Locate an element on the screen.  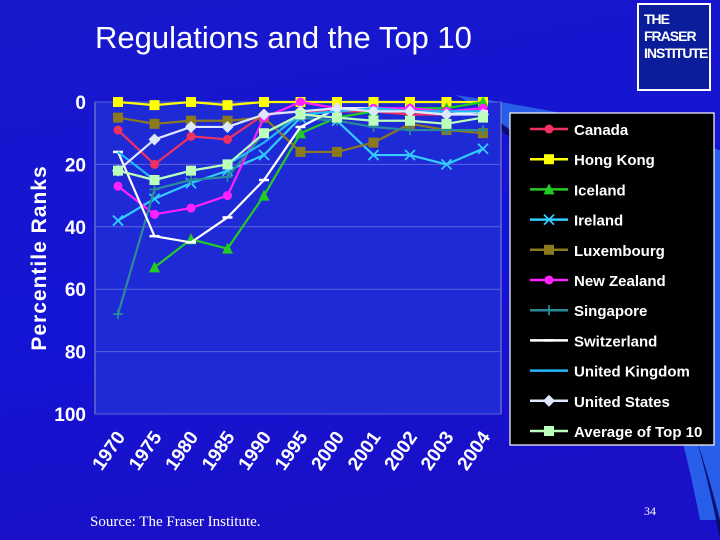
legend-item-united-kingdom: United Kingdom is located at coordinates (610, 372).